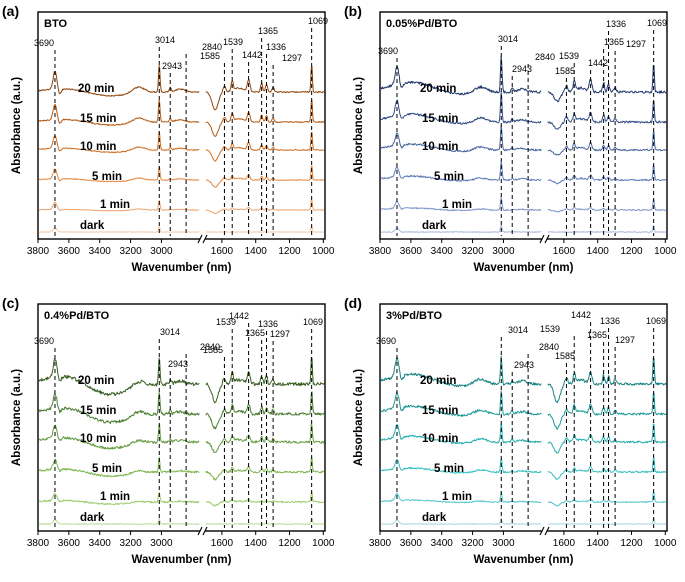 The width and height of the screenshot is (685, 582). What do you see at coordinates (440, 119) in the screenshot?
I see `series-label-15-min: 15 min` at bounding box center [440, 119].